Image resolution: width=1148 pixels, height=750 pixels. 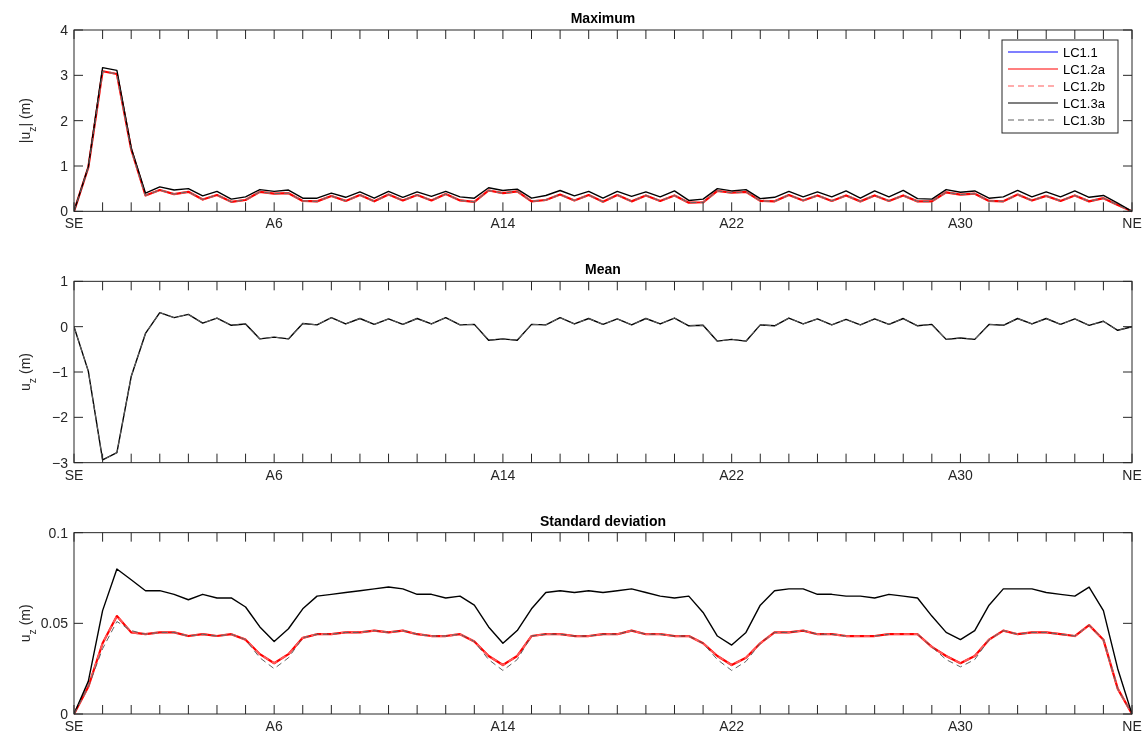 What do you see at coordinates (1084, 86) in the screenshot?
I see `legend-label: LC1.2b` at bounding box center [1084, 86].